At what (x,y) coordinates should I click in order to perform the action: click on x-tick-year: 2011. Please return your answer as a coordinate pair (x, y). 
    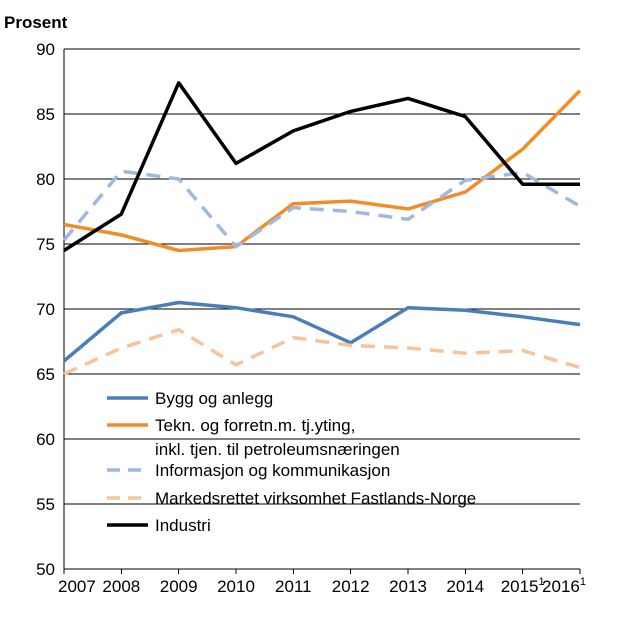
    Looking at the image, I should click on (293, 586).